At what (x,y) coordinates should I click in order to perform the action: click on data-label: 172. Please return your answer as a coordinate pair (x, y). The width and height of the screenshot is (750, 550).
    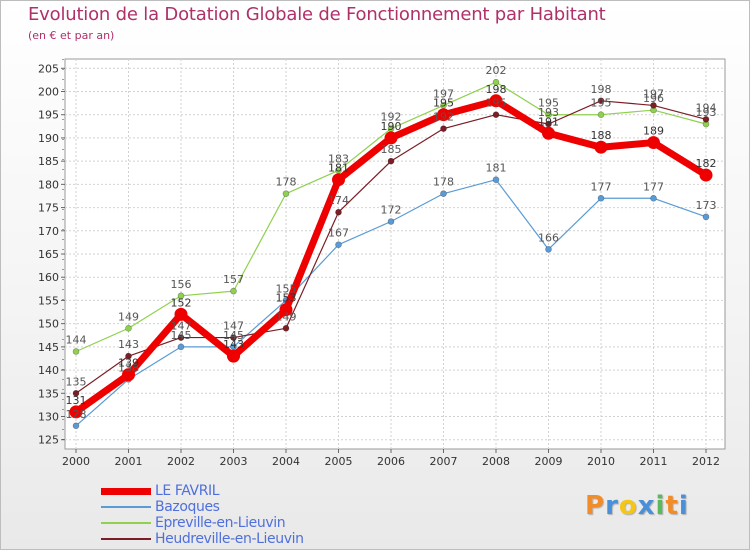
    Looking at the image, I should click on (391, 210).